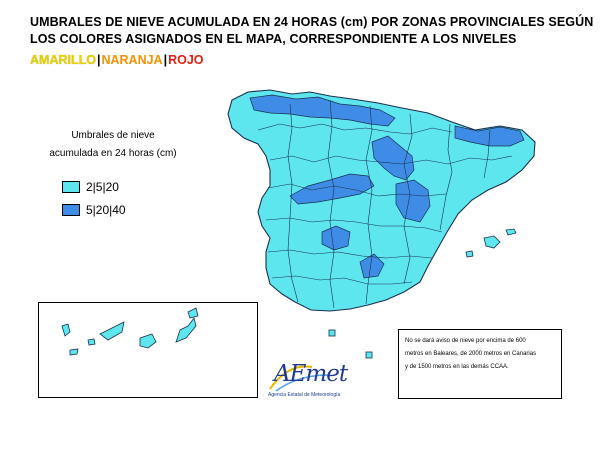 The image size is (614, 450). What do you see at coordinates (393, 158) in the screenshot?
I see `zone-iberico-norte` at bounding box center [393, 158].